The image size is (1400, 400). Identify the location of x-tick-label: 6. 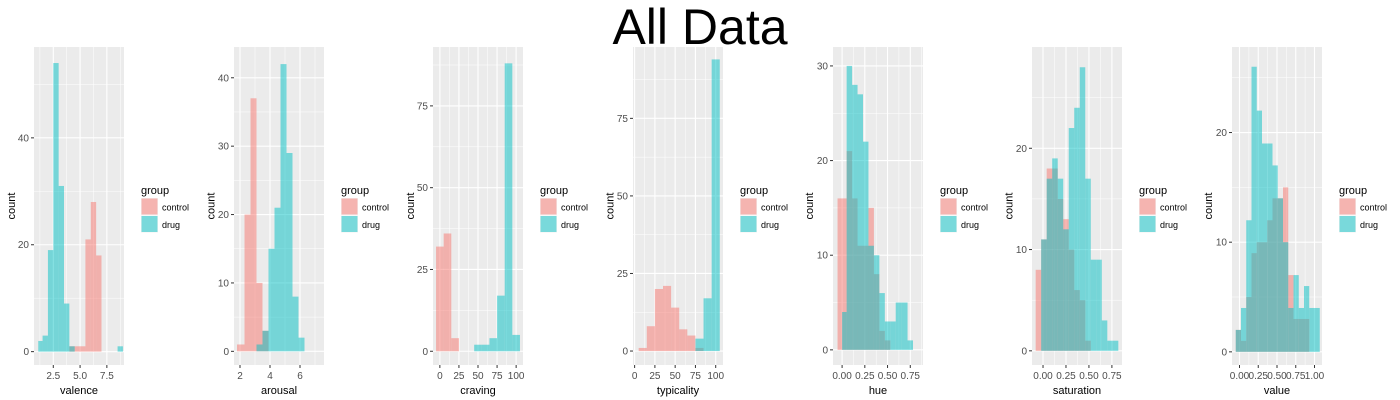
(300, 376).